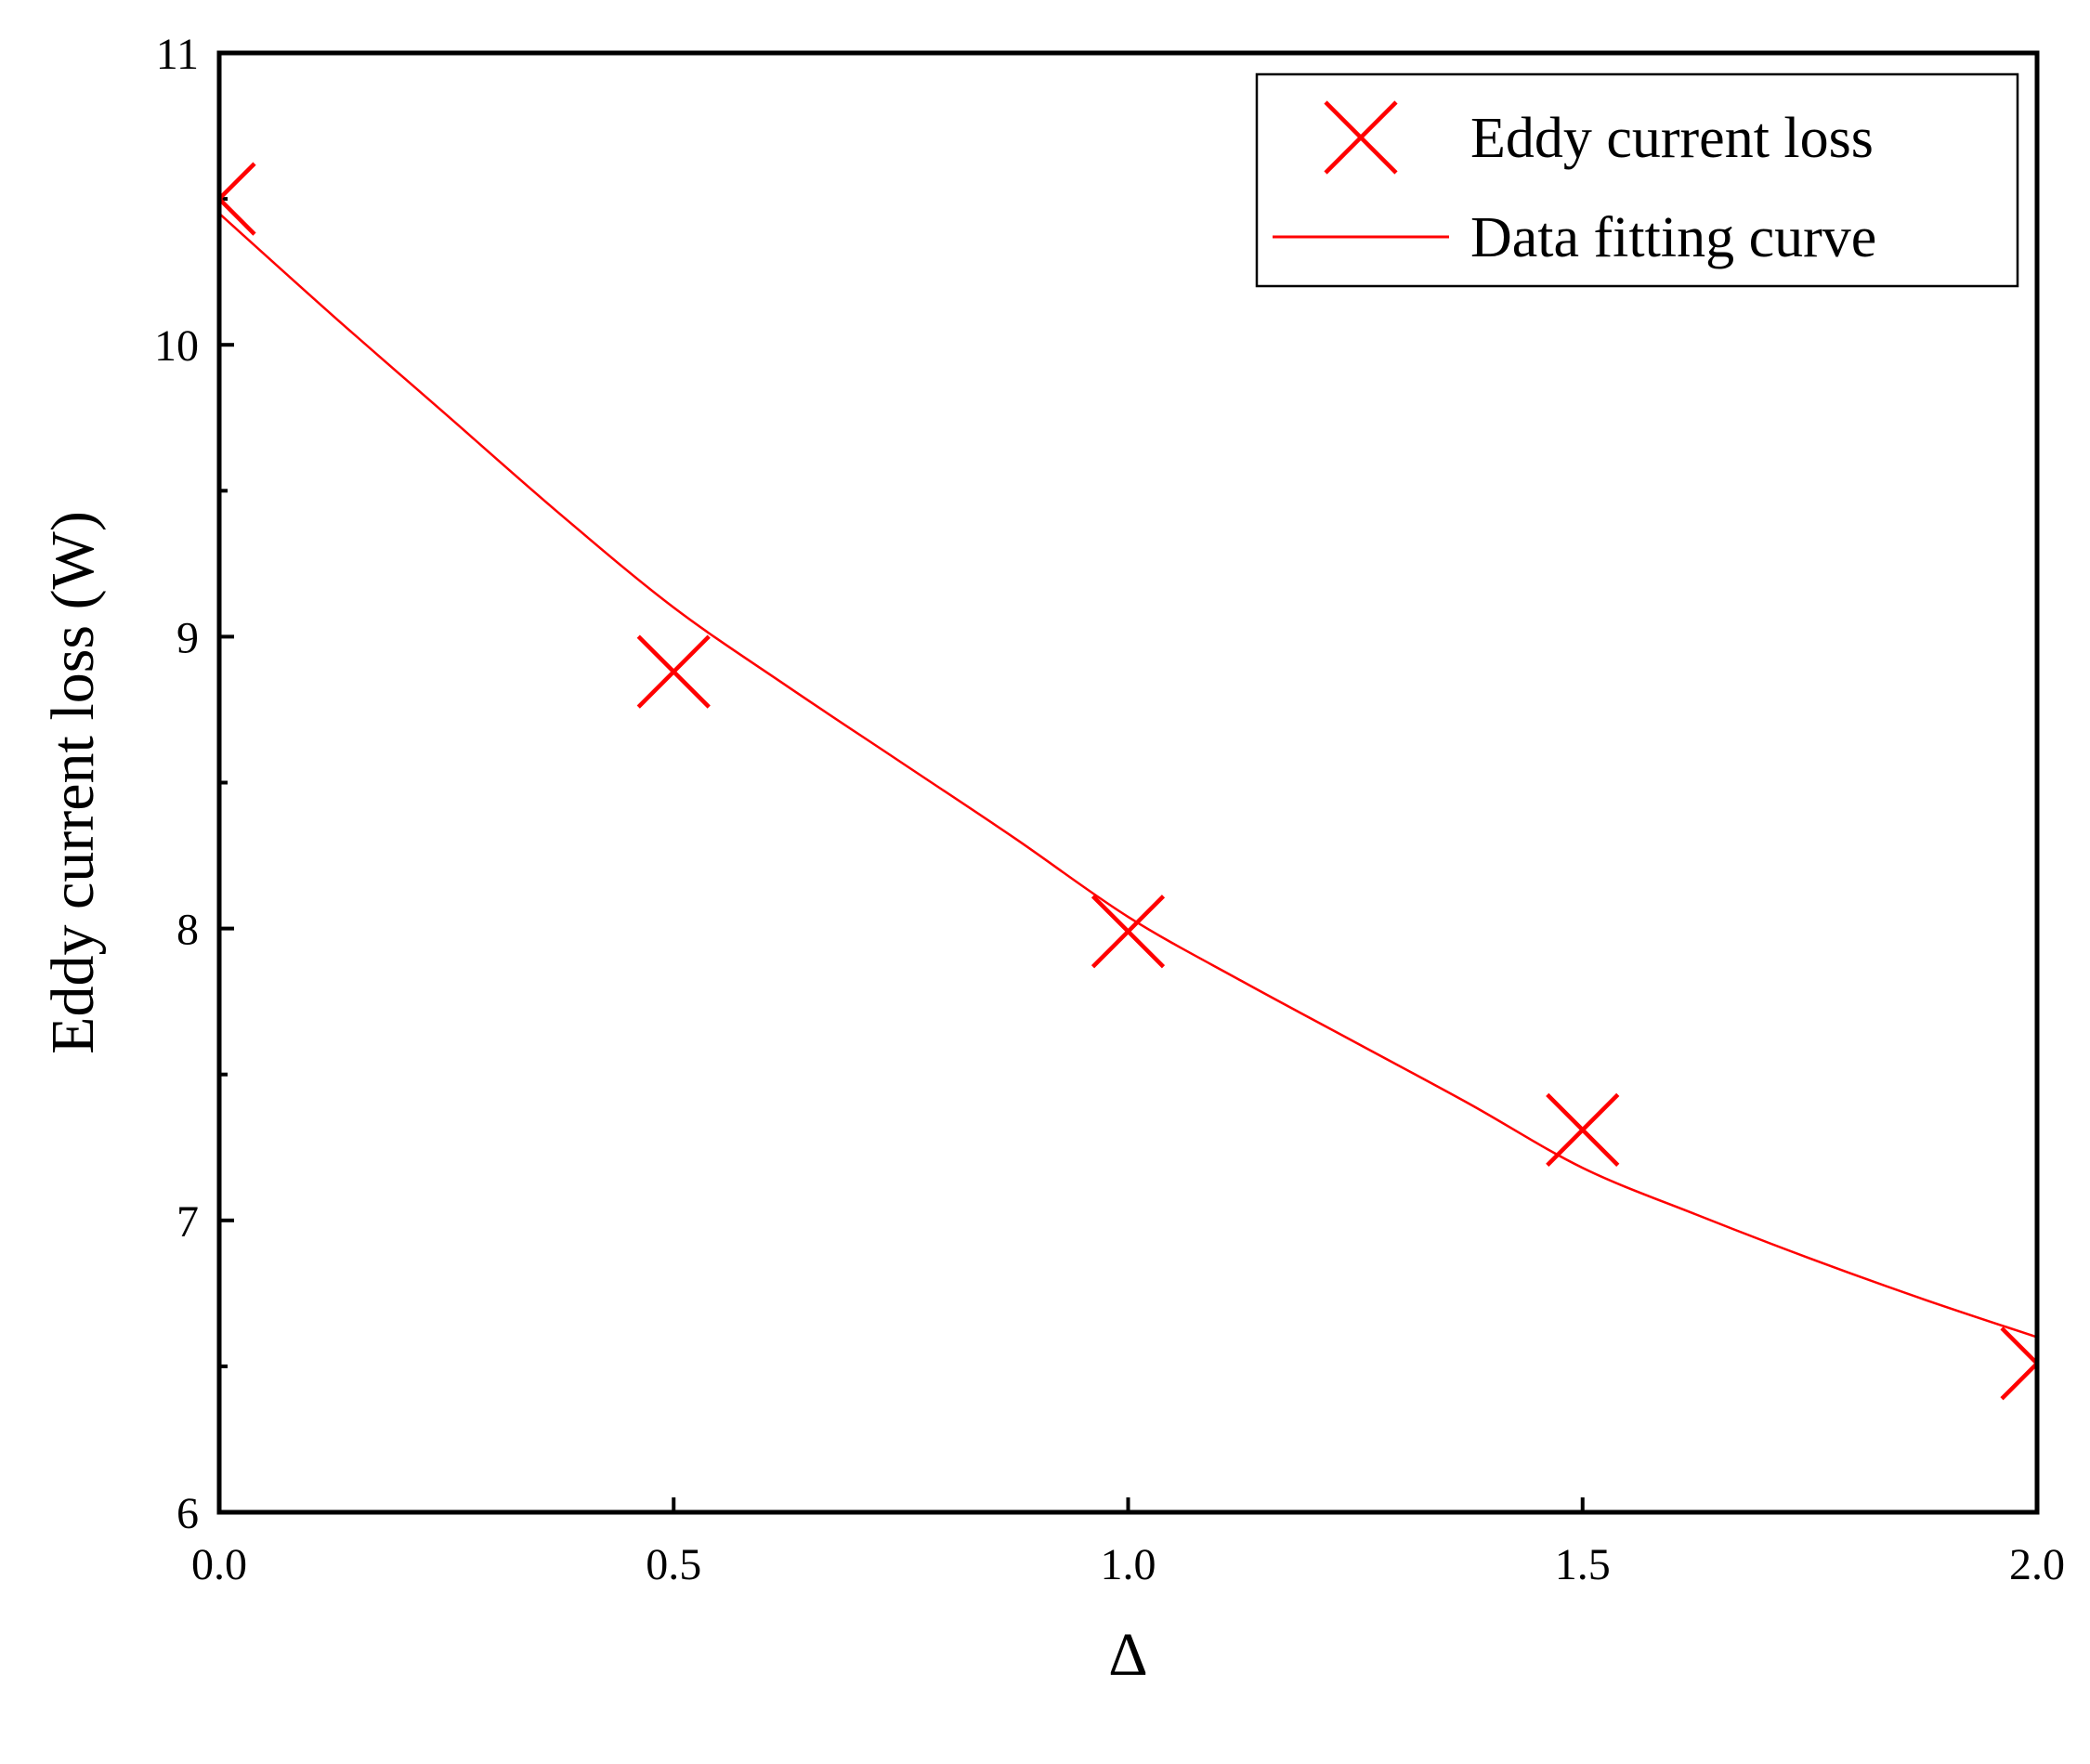 Image resolution: width=2090 pixels, height=1764 pixels. I want to click on legend-label: Eddy current loss, so click(1672, 138).